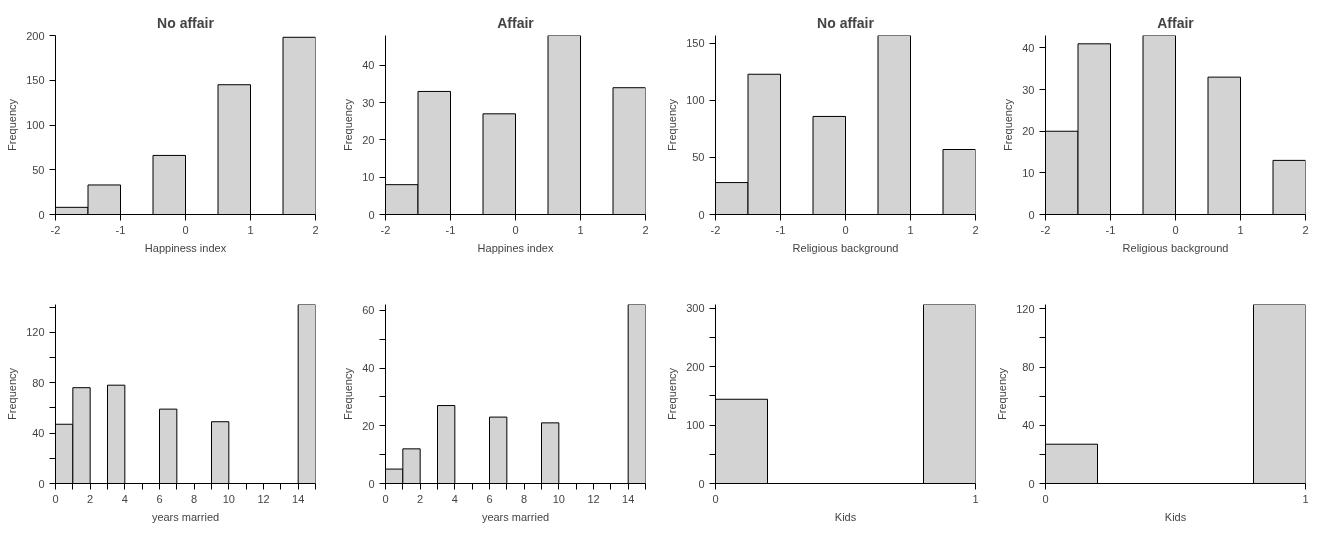 The width and height of the screenshot is (1322, 538). What do you see at coordinates (695, 308) in the screenshot?
I see `y-tick-label: 300` at bounding box center [695, 308].